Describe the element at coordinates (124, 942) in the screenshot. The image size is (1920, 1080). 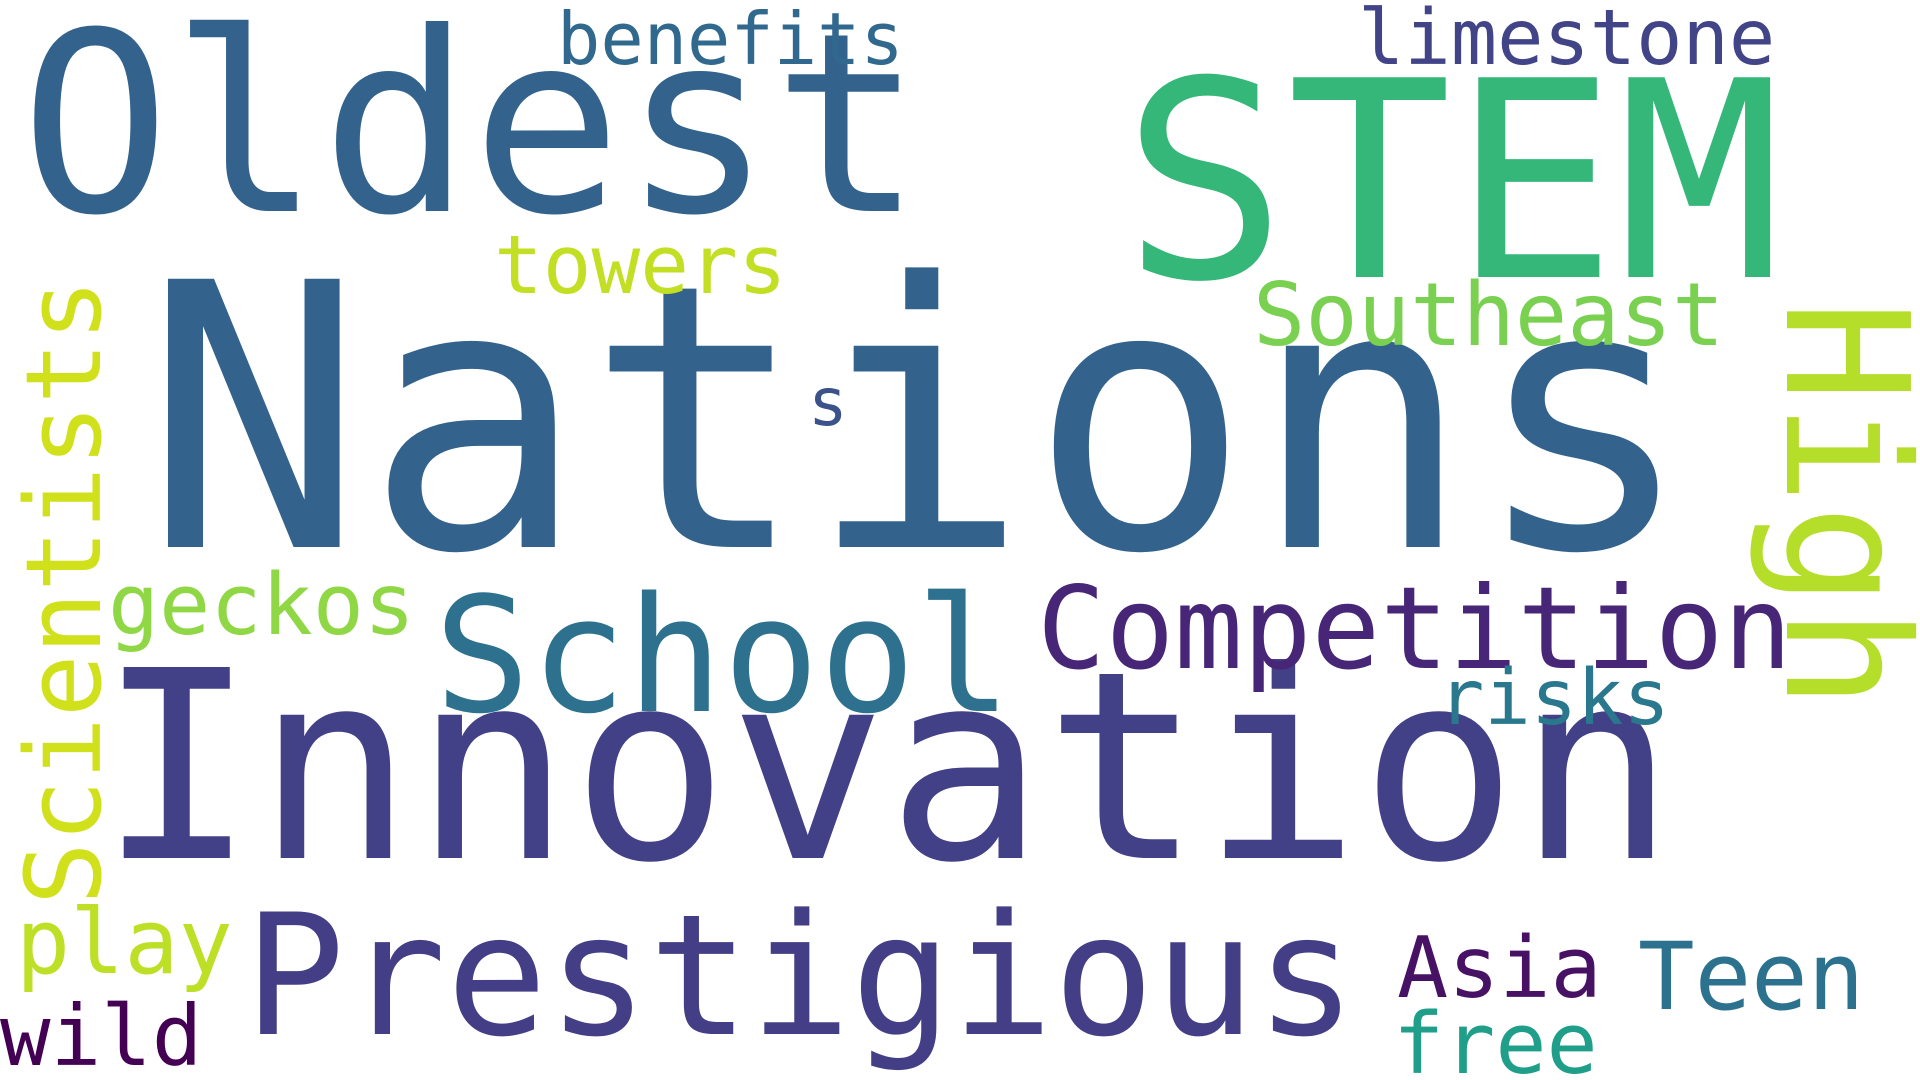
I see `word-play: play` at that location.